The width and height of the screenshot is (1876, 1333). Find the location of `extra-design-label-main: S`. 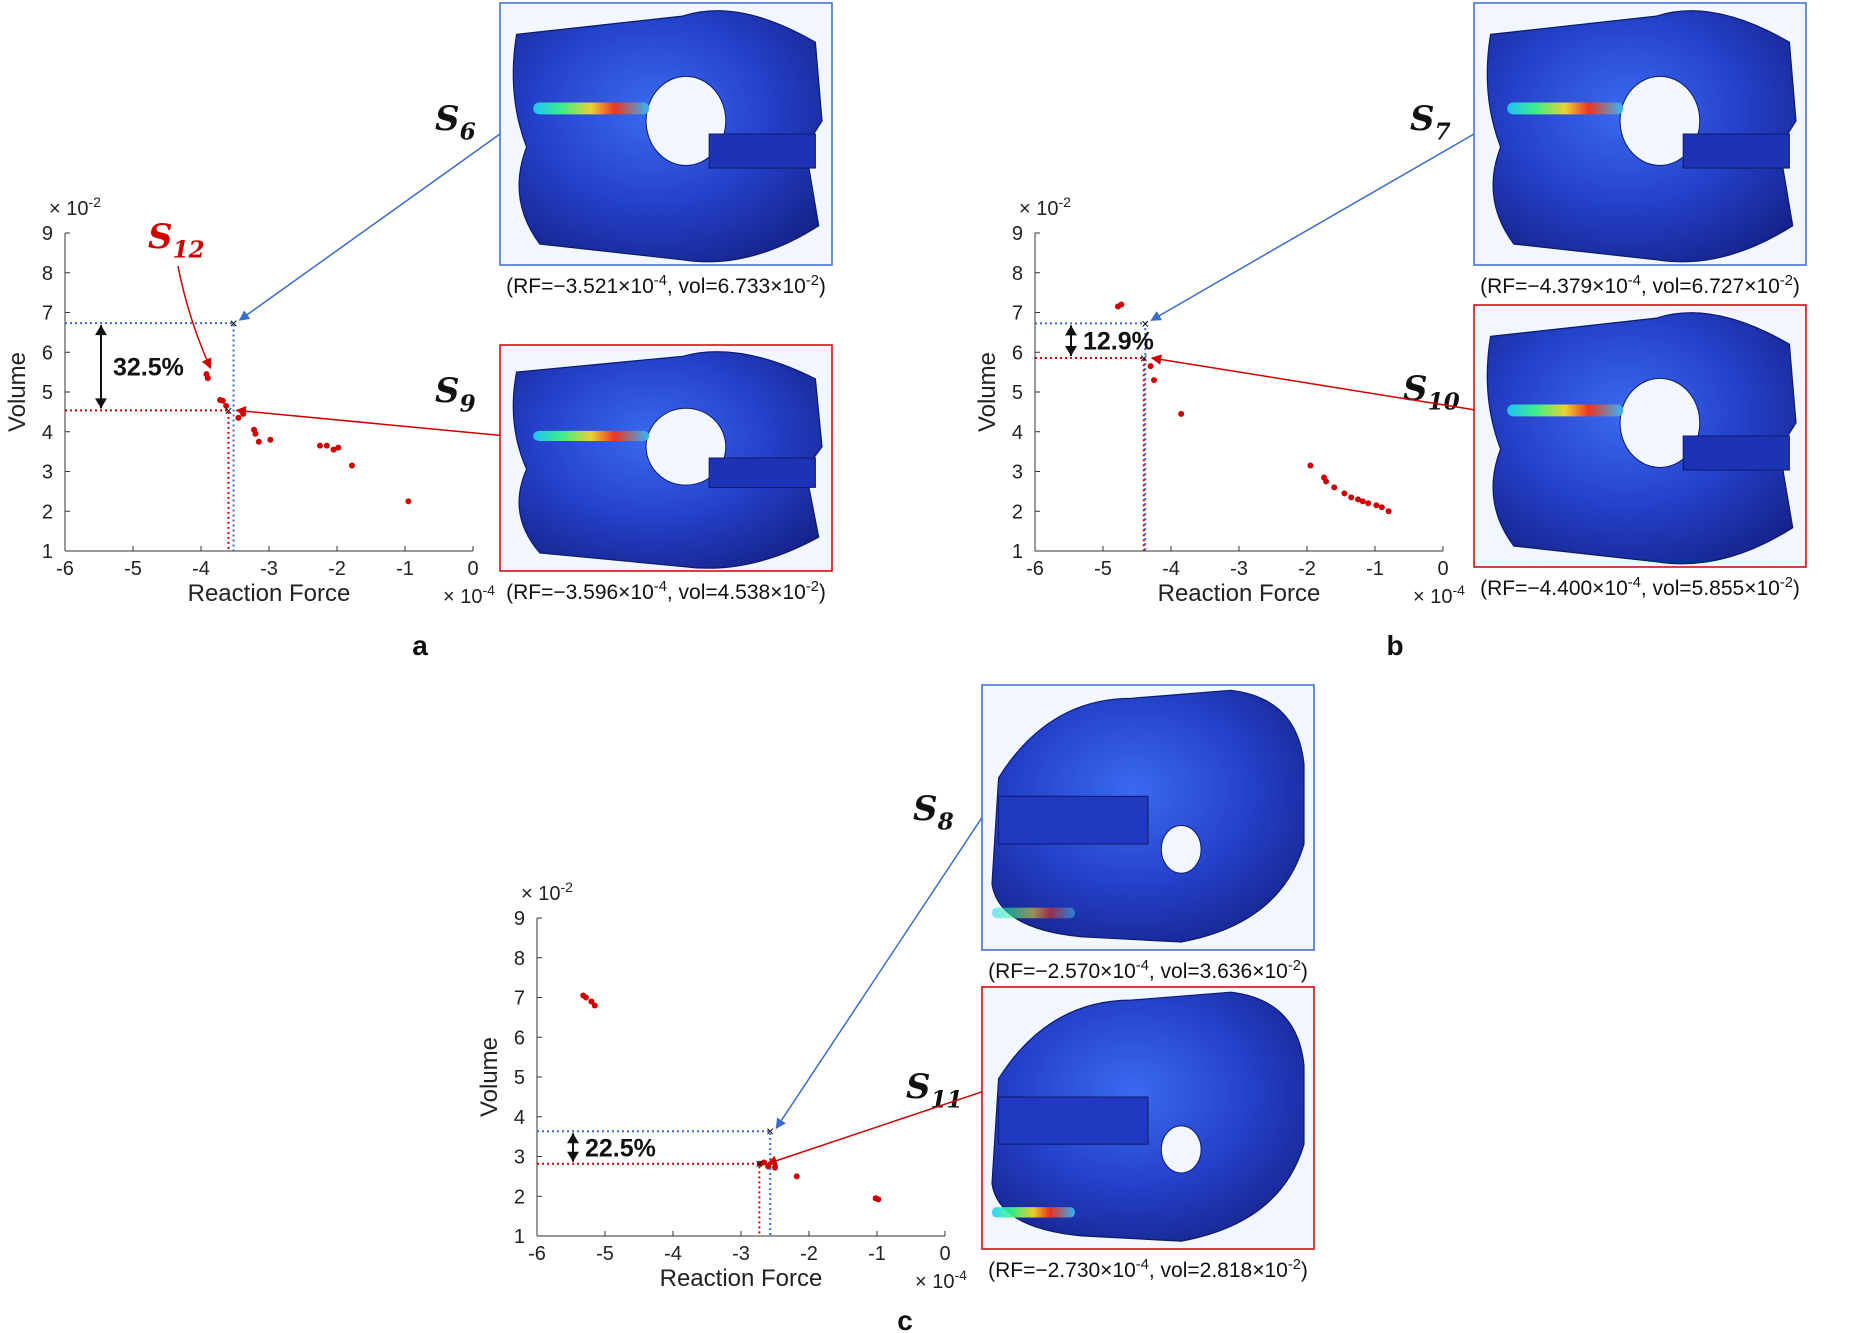

extra-design-label-main: S is located at coordinates (160, 237).